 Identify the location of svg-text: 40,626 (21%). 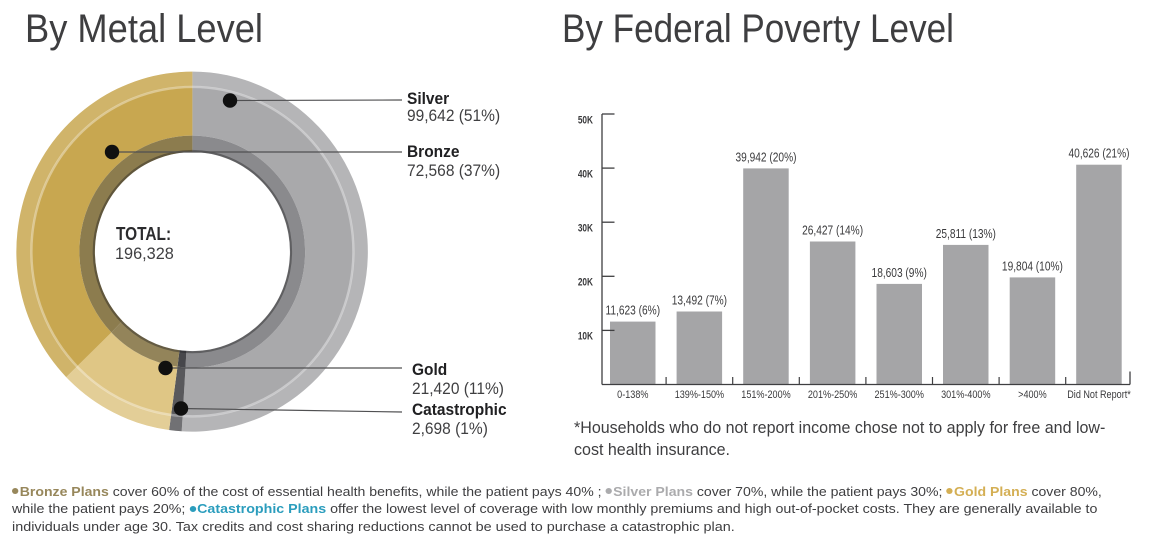
(1099, 153).